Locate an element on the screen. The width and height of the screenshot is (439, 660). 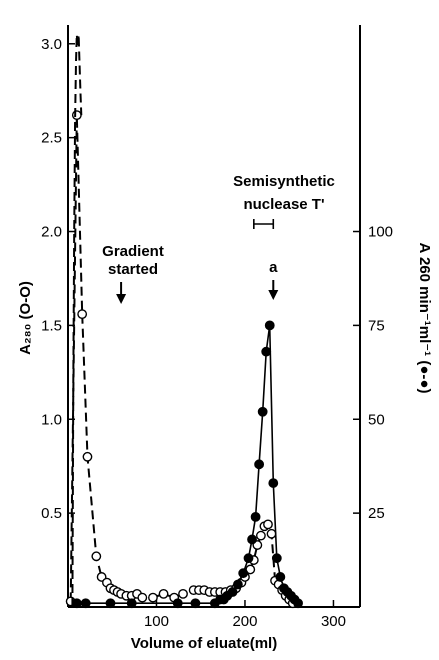
left-y-tick-label: 0.5 is located at coordinates (51, 513).